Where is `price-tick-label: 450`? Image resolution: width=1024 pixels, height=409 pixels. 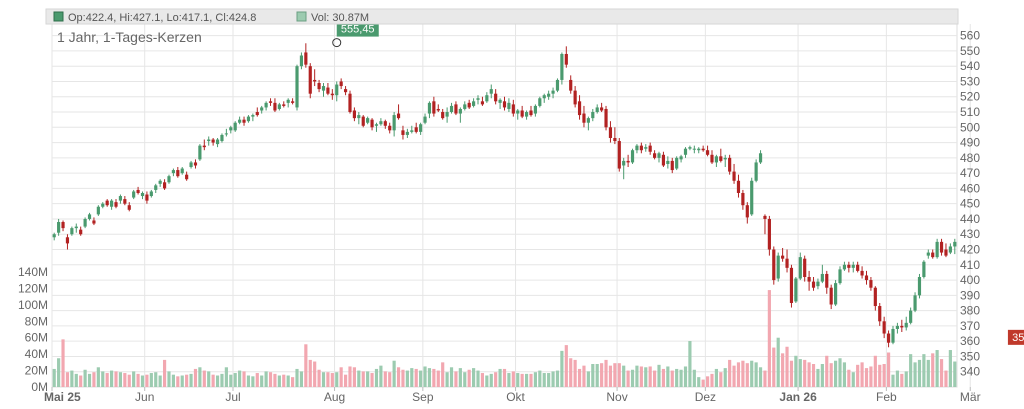 price-tick-label: 450 is located at coordinates (970, 204).